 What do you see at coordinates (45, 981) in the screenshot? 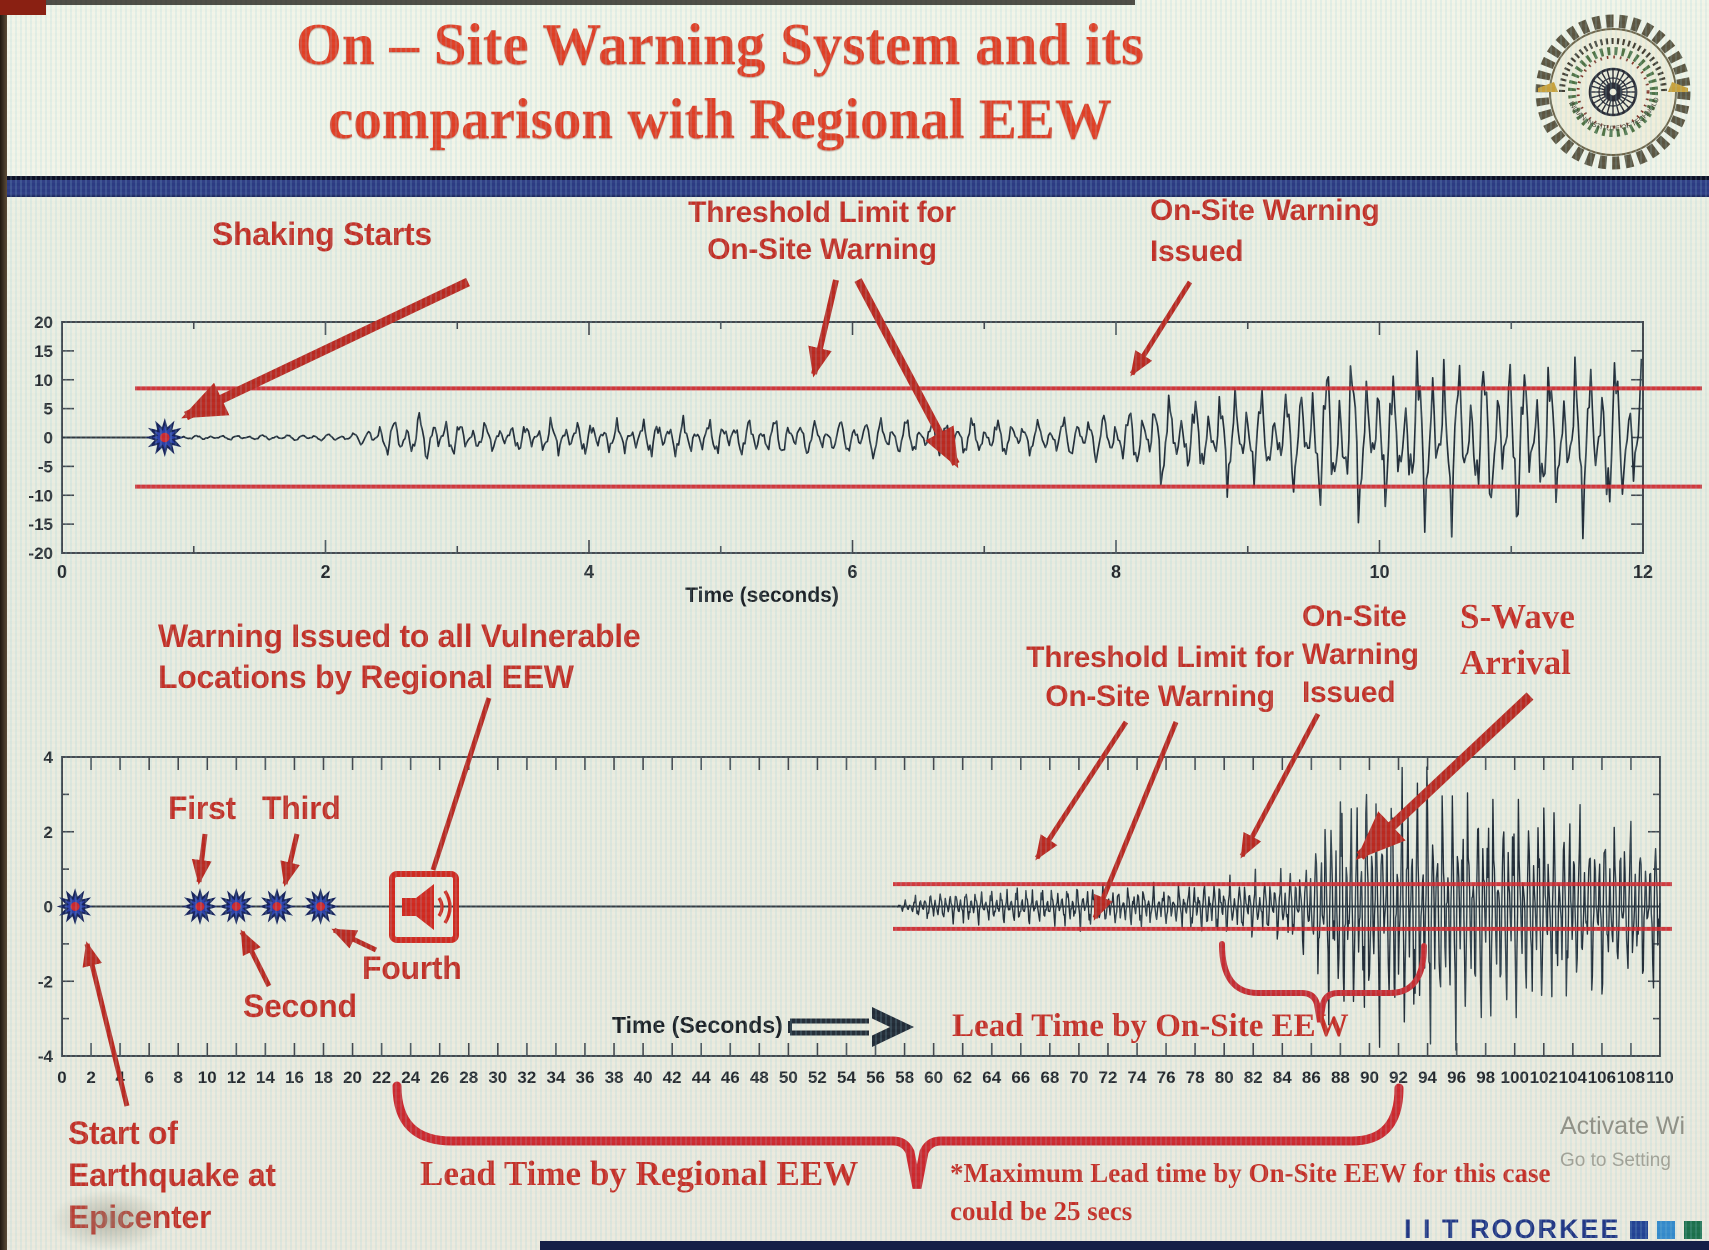
I see `svg-text: -2` at bounding box center [45, 981].